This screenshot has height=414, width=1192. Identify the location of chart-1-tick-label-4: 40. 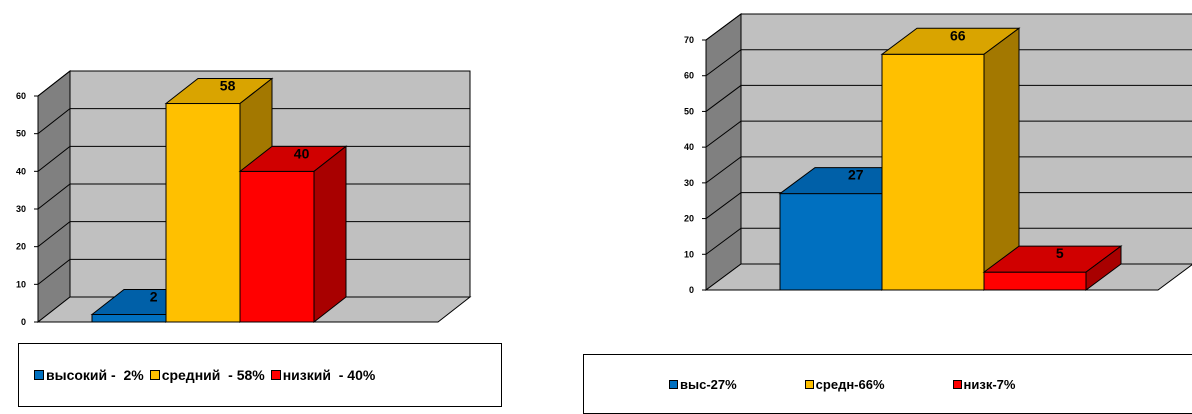
(21, 171).